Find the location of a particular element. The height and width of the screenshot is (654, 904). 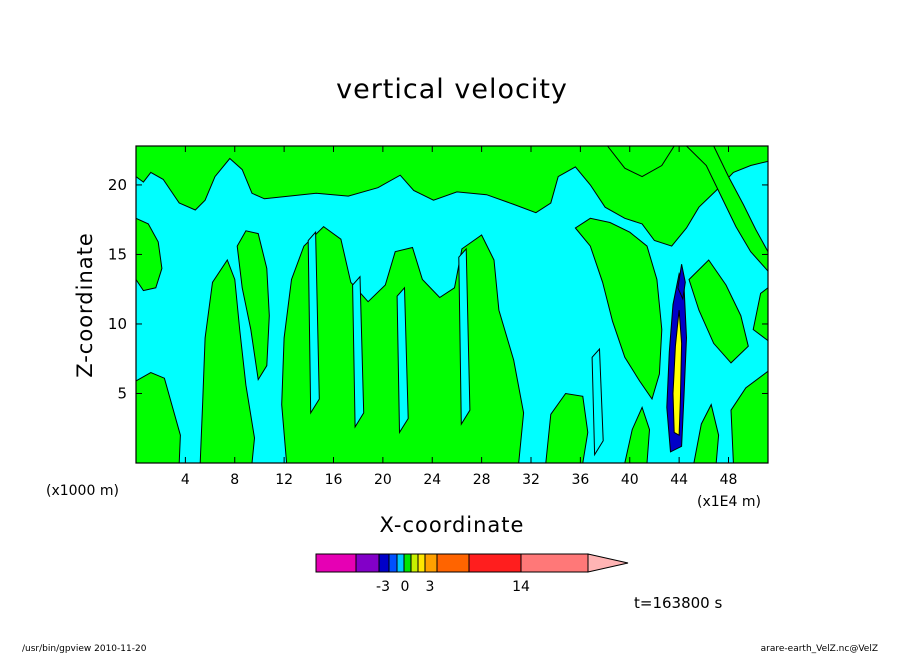

x-axis-label: X-coordinate is located at coordinates (452, 525).